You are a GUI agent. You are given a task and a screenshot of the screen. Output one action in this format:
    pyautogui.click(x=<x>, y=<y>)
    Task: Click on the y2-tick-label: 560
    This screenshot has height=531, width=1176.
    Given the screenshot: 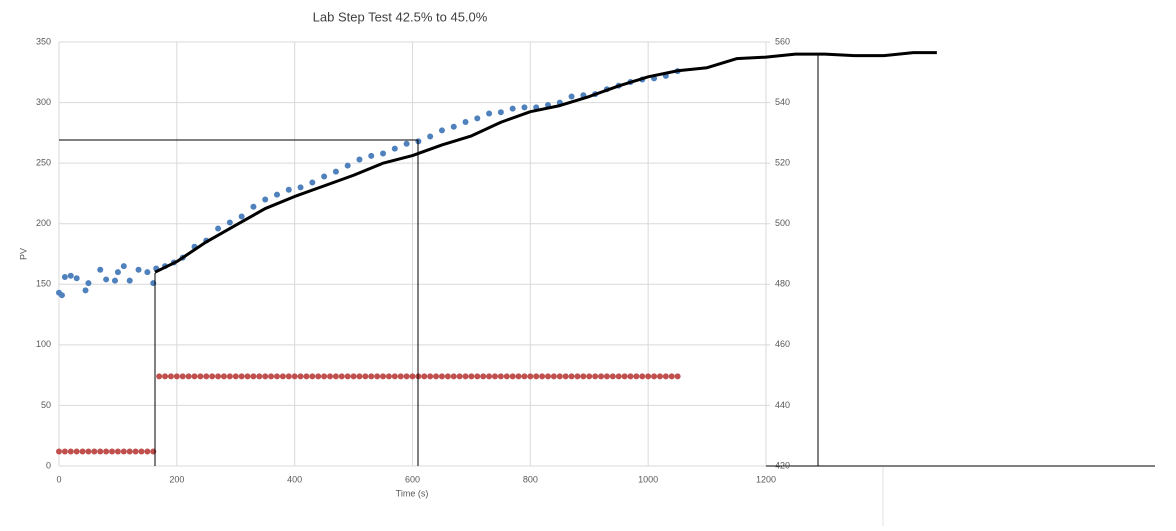 What is the action you would take?
    pyautogui.click(x=782, y=41)
    